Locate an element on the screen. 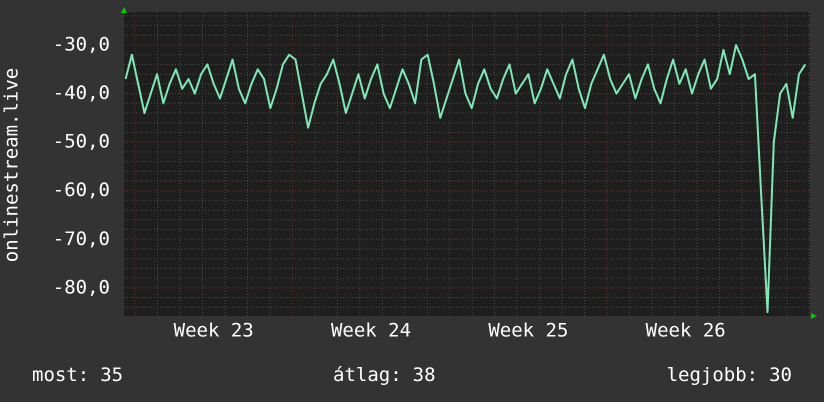 The width and height of the screenshot is (824, 402). x-tick-label: Week 26 is located at coordinates (686, 331).